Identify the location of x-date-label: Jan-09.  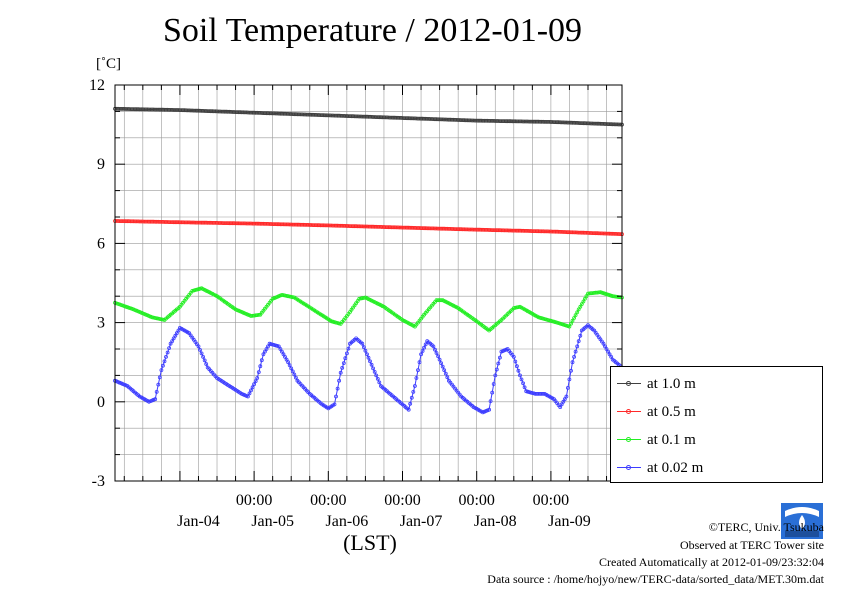
(569, 521).